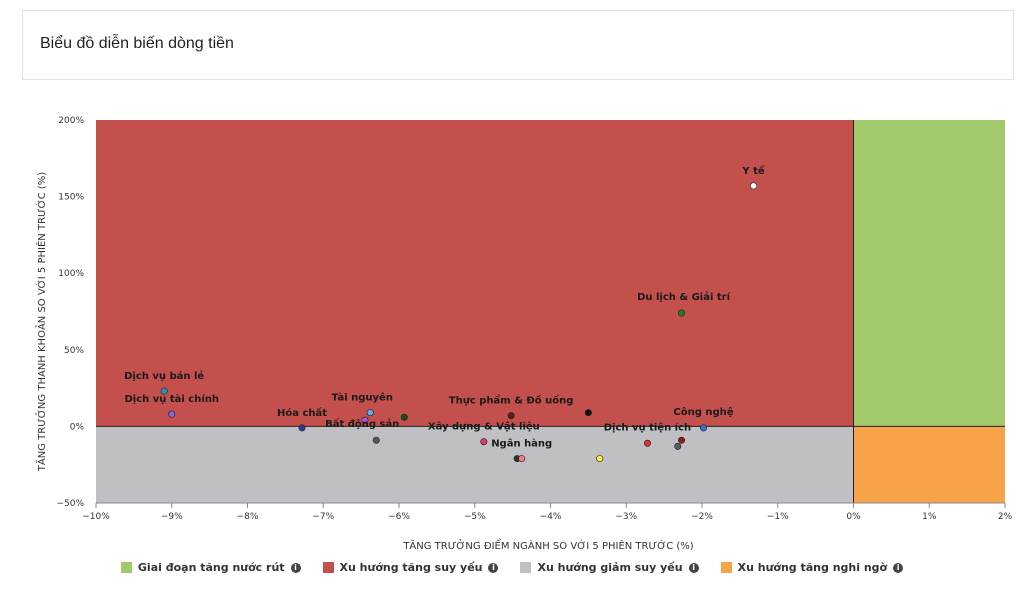  I want to click on point-label: Xây dựng & Vật liệu, so click(484, 427).